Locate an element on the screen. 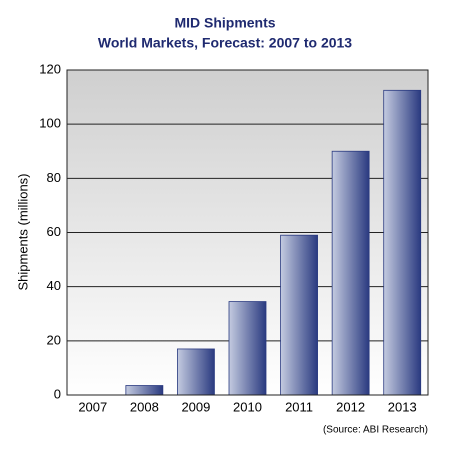 Image resolution: width=450 pixels, height=450 pixels. y-tick-label: 80 is located at coordinates (54, 177).